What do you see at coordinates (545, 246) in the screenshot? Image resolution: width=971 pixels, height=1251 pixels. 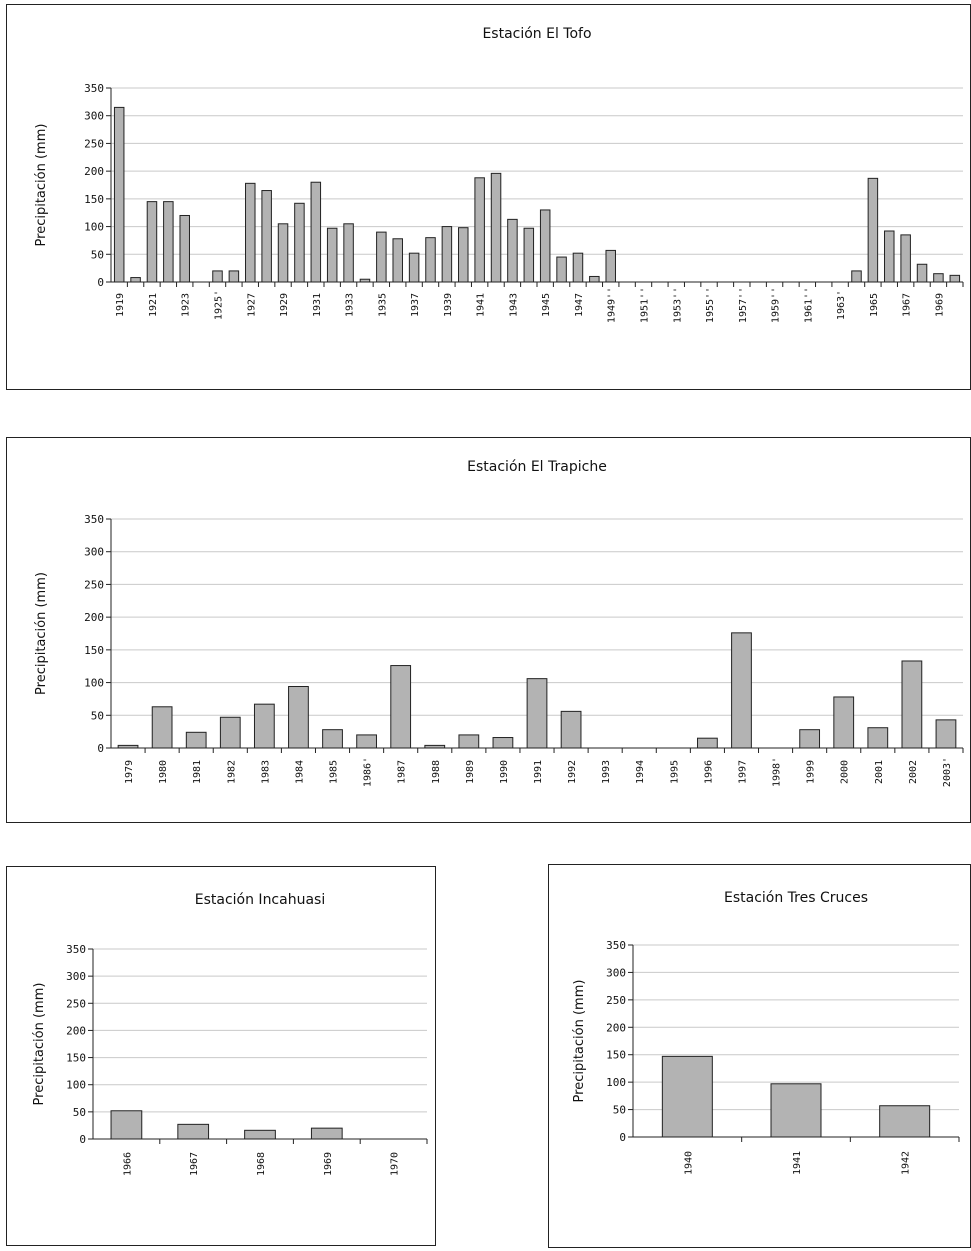 I see `bar-1945` at bounding box center [545, 246].